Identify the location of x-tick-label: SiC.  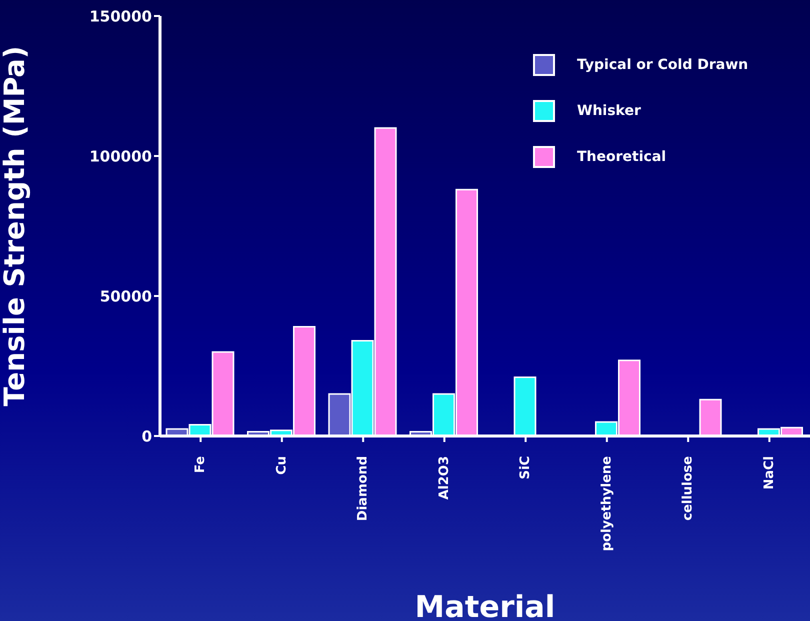
(526, 468).